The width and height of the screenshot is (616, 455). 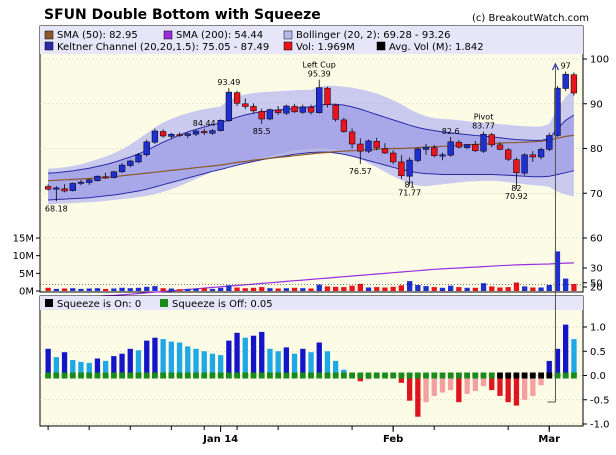 What do you see at coordinates (373, 35) in the screenshot?
I see `legend-bollinger: Bollinger (20, 2): 69.28 - 93.26` at bounding box center [373, 35].